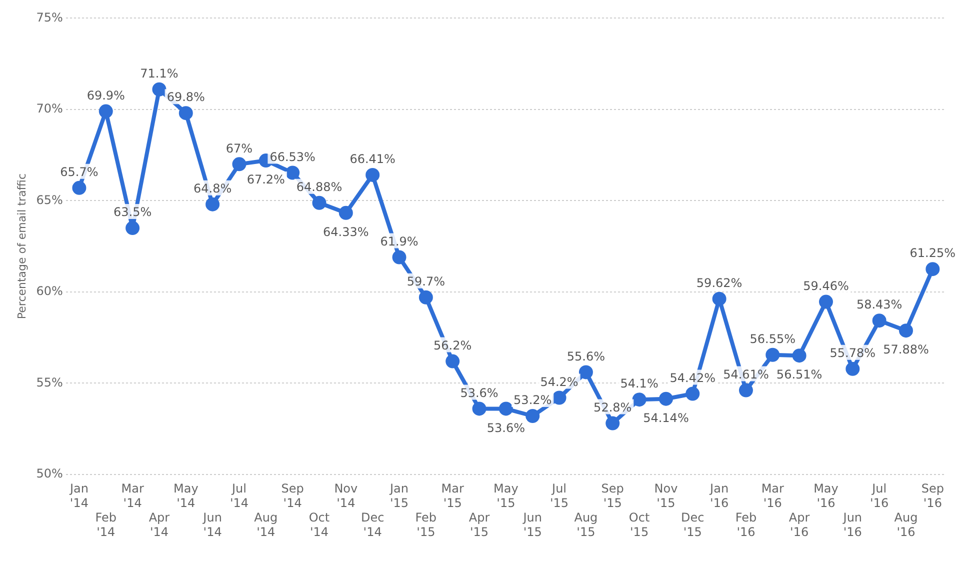 This screenshot has height=561, width=969. Describe the element at coordinates (266, 524) in the screenshot. I see `x-tick-label: Aug '14` at that location.